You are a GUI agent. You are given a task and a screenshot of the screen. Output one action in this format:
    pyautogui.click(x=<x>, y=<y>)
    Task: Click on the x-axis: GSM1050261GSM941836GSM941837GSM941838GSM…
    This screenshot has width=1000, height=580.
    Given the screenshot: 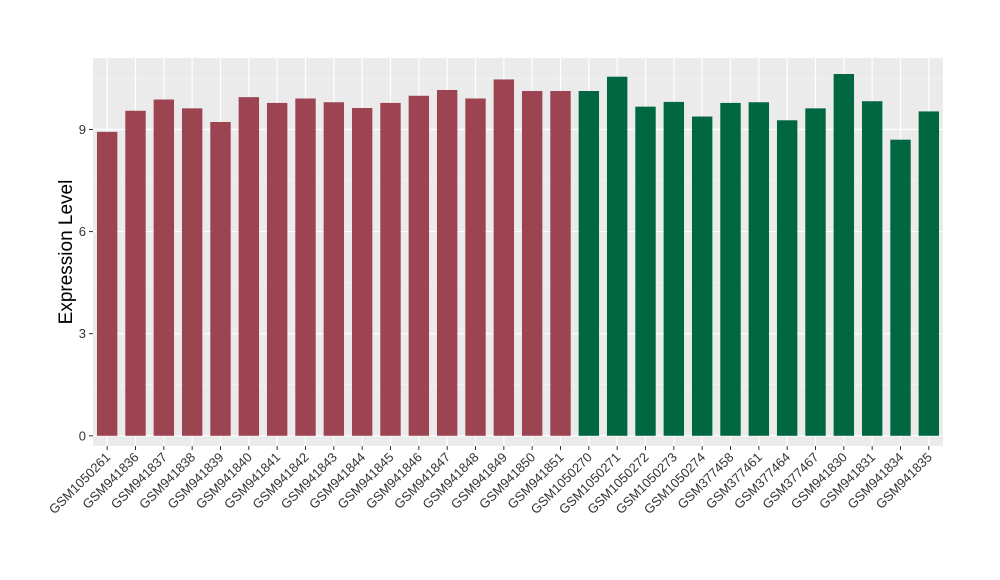 What is the action you would take?
    pyautogui.click(x=490, y=481)
    